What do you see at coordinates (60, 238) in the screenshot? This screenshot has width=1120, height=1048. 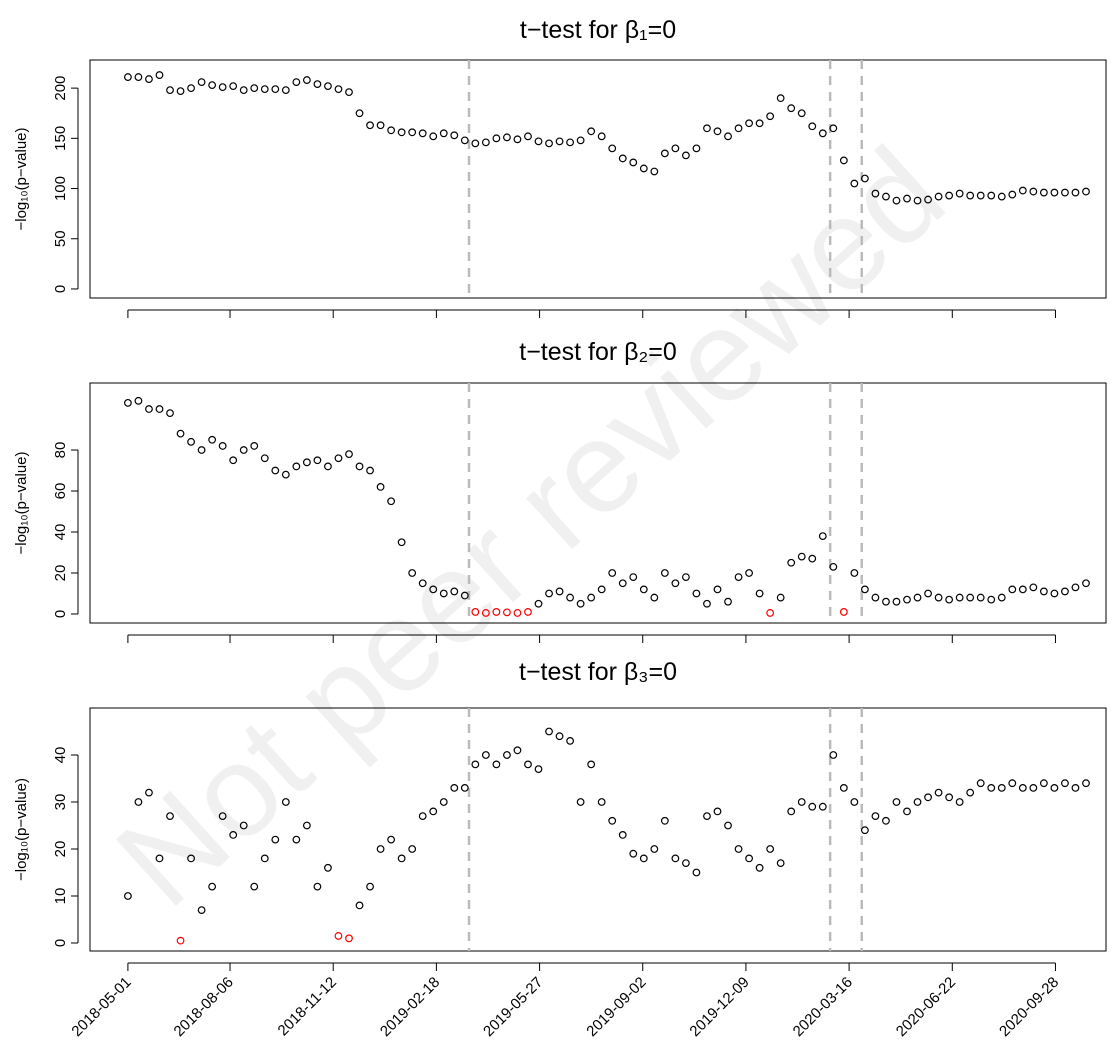 I see `y-tick-label: 50` at bounding box center [60, 238].